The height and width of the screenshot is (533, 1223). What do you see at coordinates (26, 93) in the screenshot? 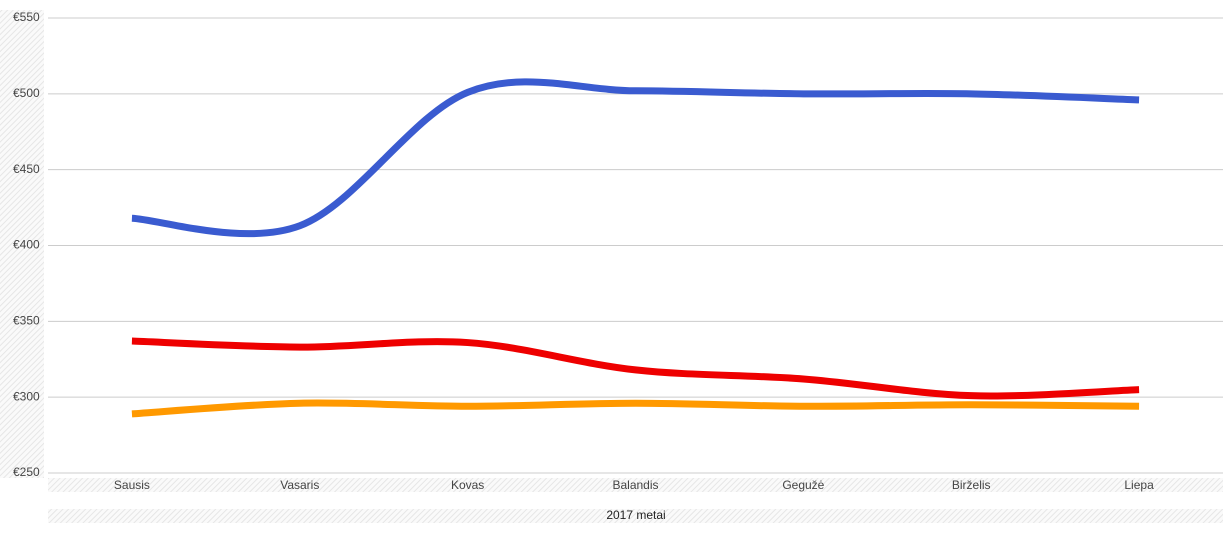
I see `y-tick-label: €500` at bounding box center [26, 93].